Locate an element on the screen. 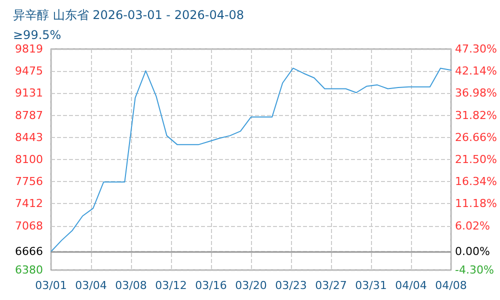  y-tick-label: 7068 is located at coordinates (29, 225).